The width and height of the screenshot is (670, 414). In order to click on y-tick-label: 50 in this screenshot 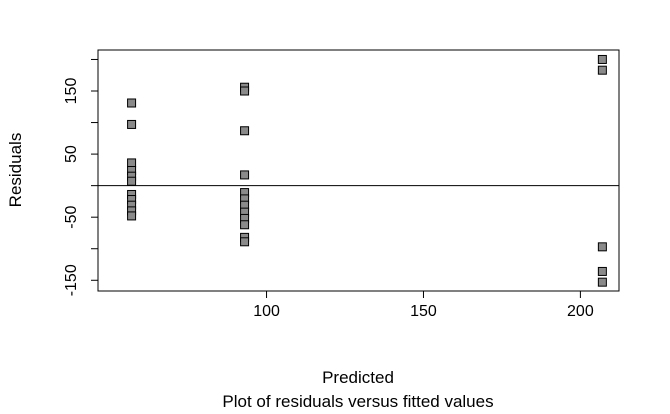, I will do `click(71, 154)`.